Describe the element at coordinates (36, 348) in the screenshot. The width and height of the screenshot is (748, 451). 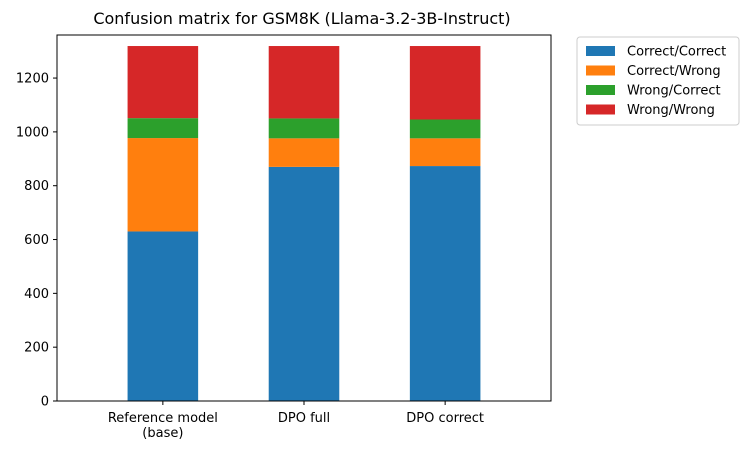
I see `y-tick-label: 200` at that location.